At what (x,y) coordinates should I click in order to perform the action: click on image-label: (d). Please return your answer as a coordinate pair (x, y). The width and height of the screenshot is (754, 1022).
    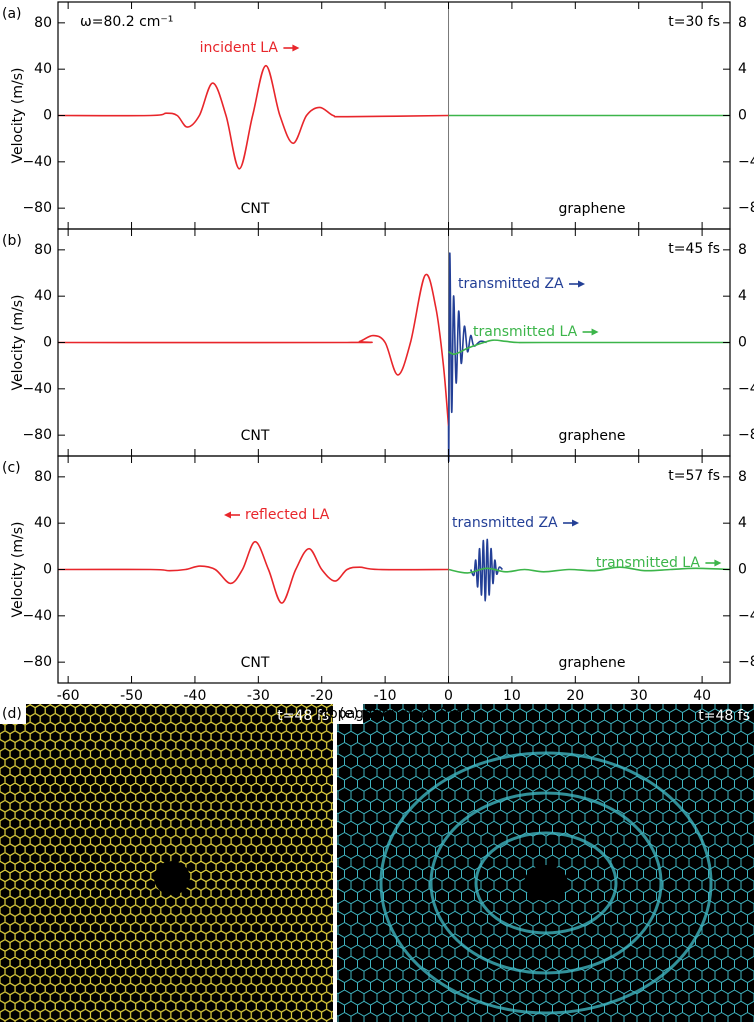
    Looking at the image, I should click on (12, 714).